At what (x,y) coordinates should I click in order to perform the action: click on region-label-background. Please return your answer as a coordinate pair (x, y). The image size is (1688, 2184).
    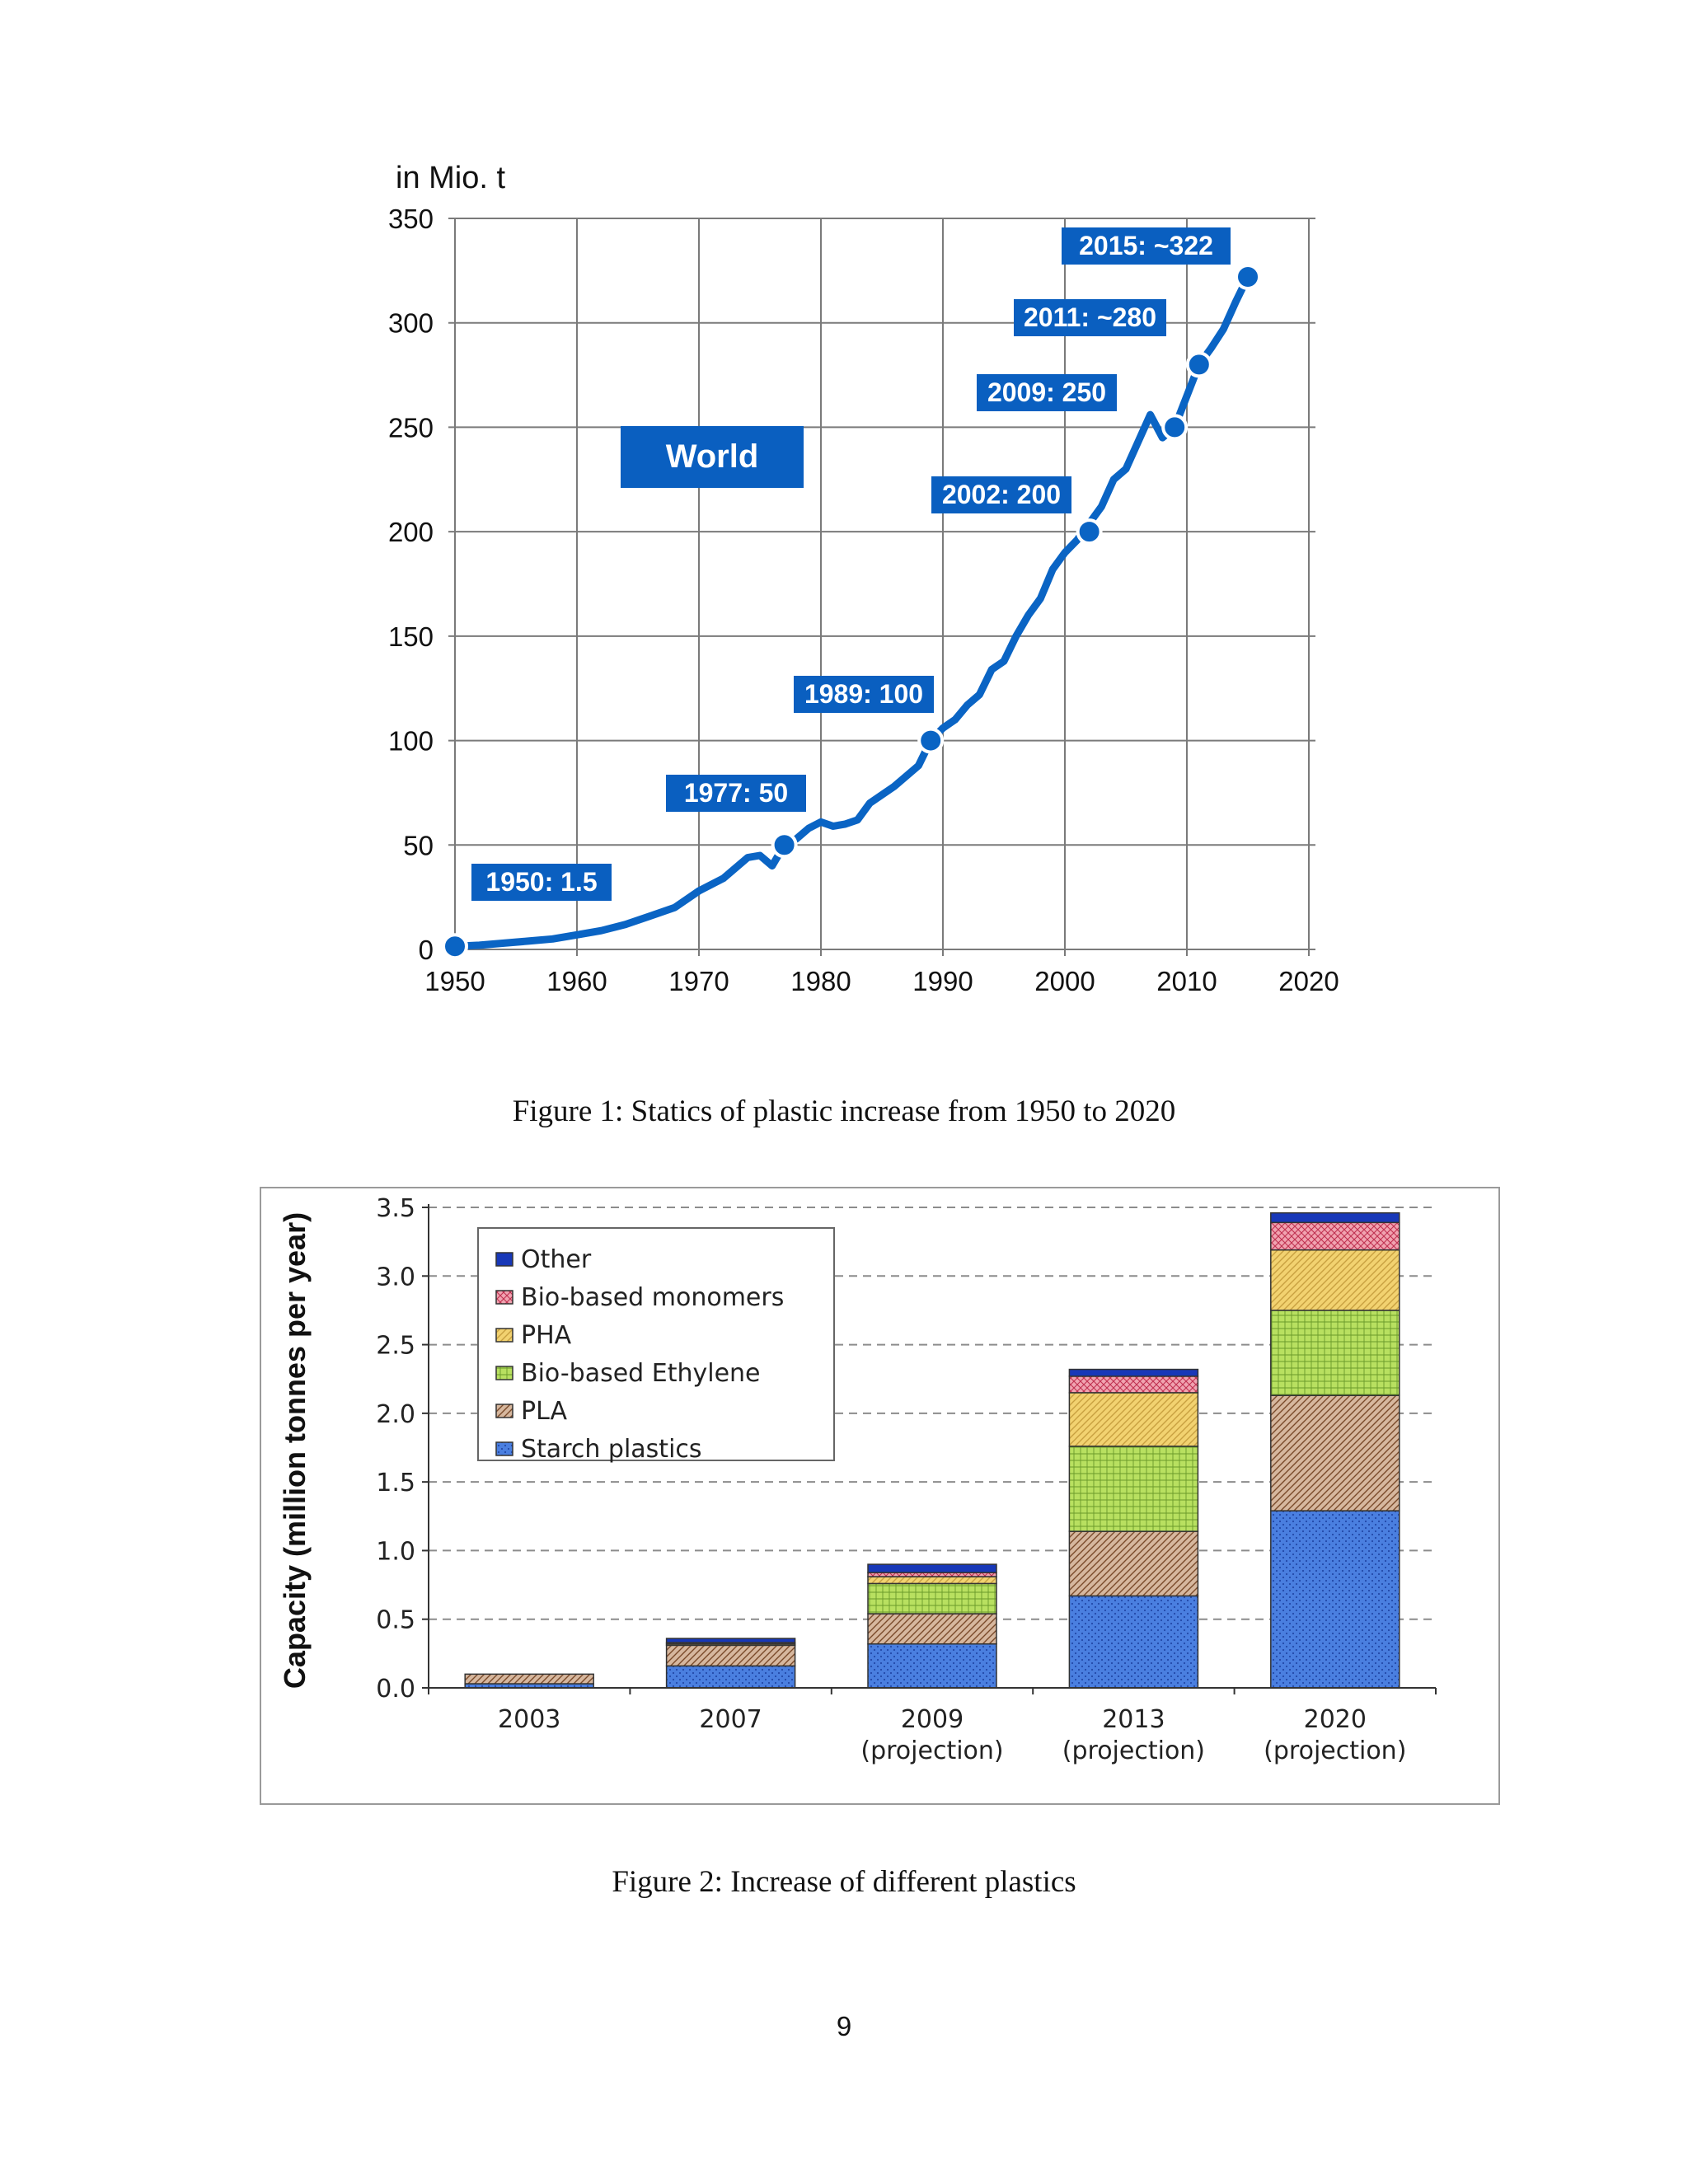
    Looking at the image, I should click on (713, 457).